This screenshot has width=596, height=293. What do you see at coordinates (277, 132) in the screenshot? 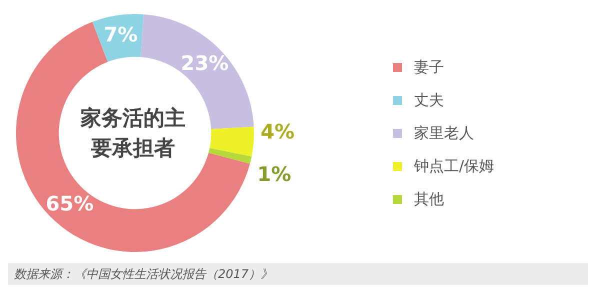
I see `data-label: 4%` at bounding box center [277, 132].